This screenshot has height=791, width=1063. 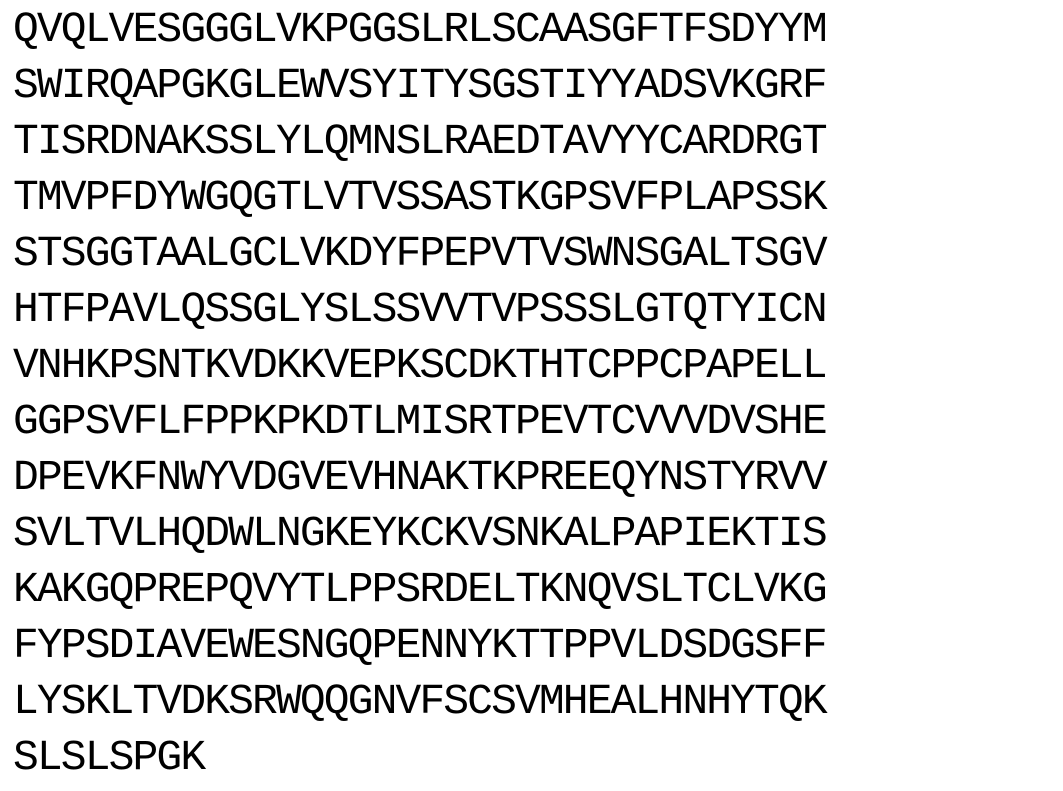 What do you see at coordinates (419, 534) in the screenshot?
I see `sequence-line-10: SVLTVLHQDWLNGKEYKCKVSNKALPAPIEKTIS` at bounding box center [419, 534].